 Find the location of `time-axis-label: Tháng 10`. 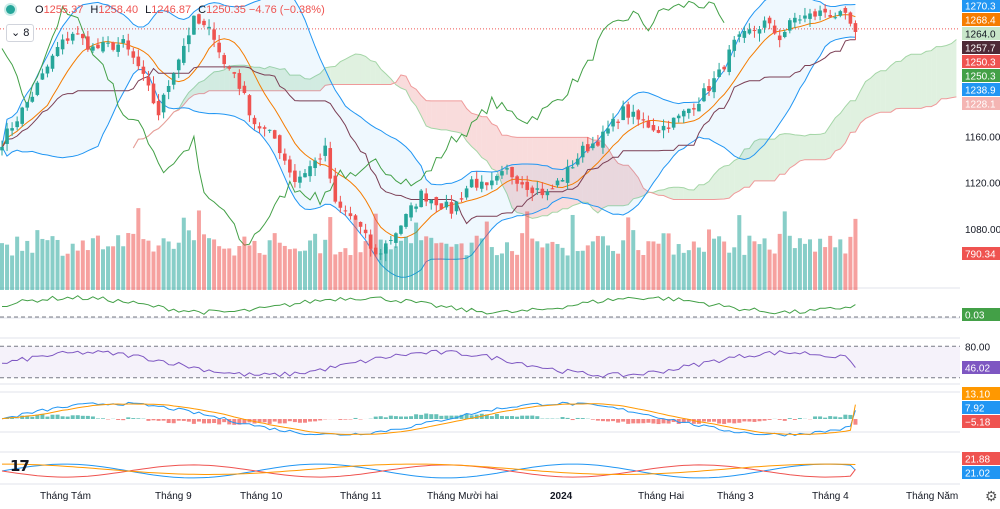

time-axis-label: Tháng 10 is located at coordinates (261, 496).